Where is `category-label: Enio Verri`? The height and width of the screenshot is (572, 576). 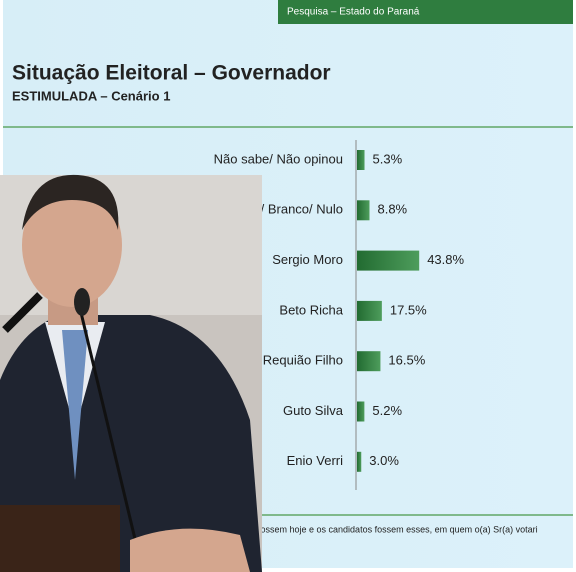
category-label: Enio Verri is located at coordinates (315, 460).